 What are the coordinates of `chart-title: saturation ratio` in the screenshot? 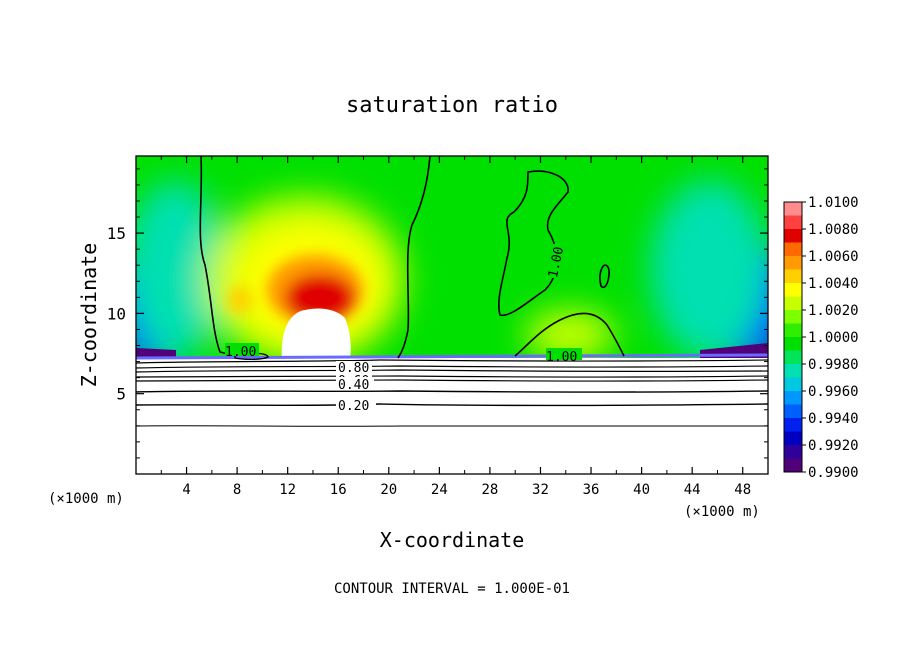 It's located at (452, 105).